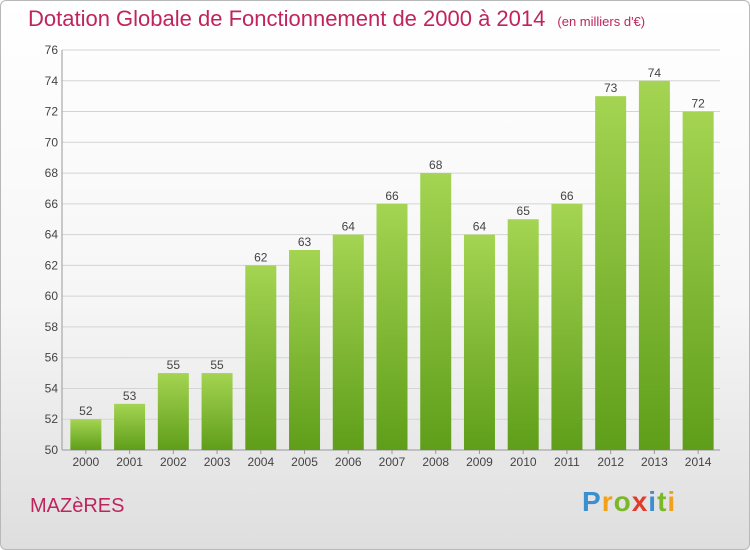  I want to click on bar-value-label: 65, so click(524, 211).